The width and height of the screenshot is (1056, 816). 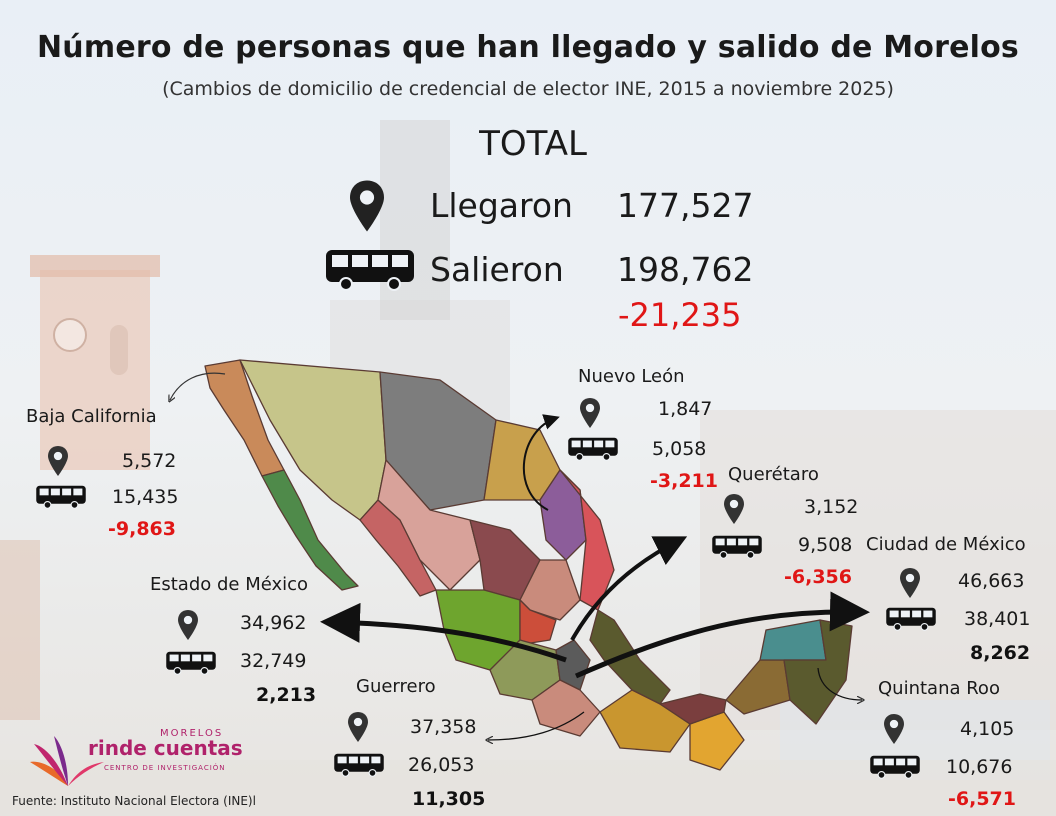 What do you see at coordinates (165, 748) in the screenshot?
I see `logo-main-text: rinde cuentas` at bounding box center [165, 748].